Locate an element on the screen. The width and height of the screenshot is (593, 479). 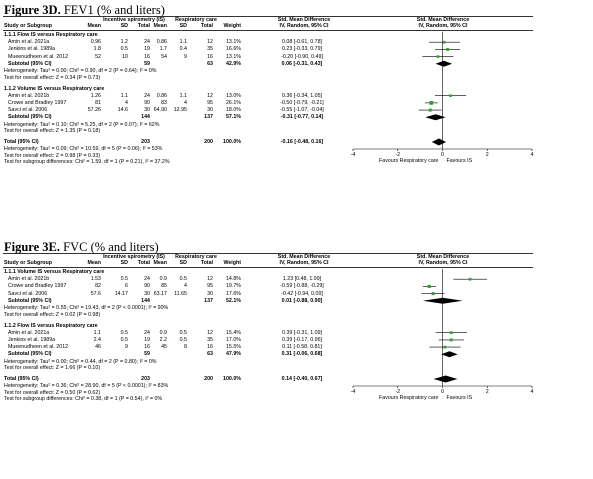
mean2-cell: 0.9 is located at coordinates (163, 279).